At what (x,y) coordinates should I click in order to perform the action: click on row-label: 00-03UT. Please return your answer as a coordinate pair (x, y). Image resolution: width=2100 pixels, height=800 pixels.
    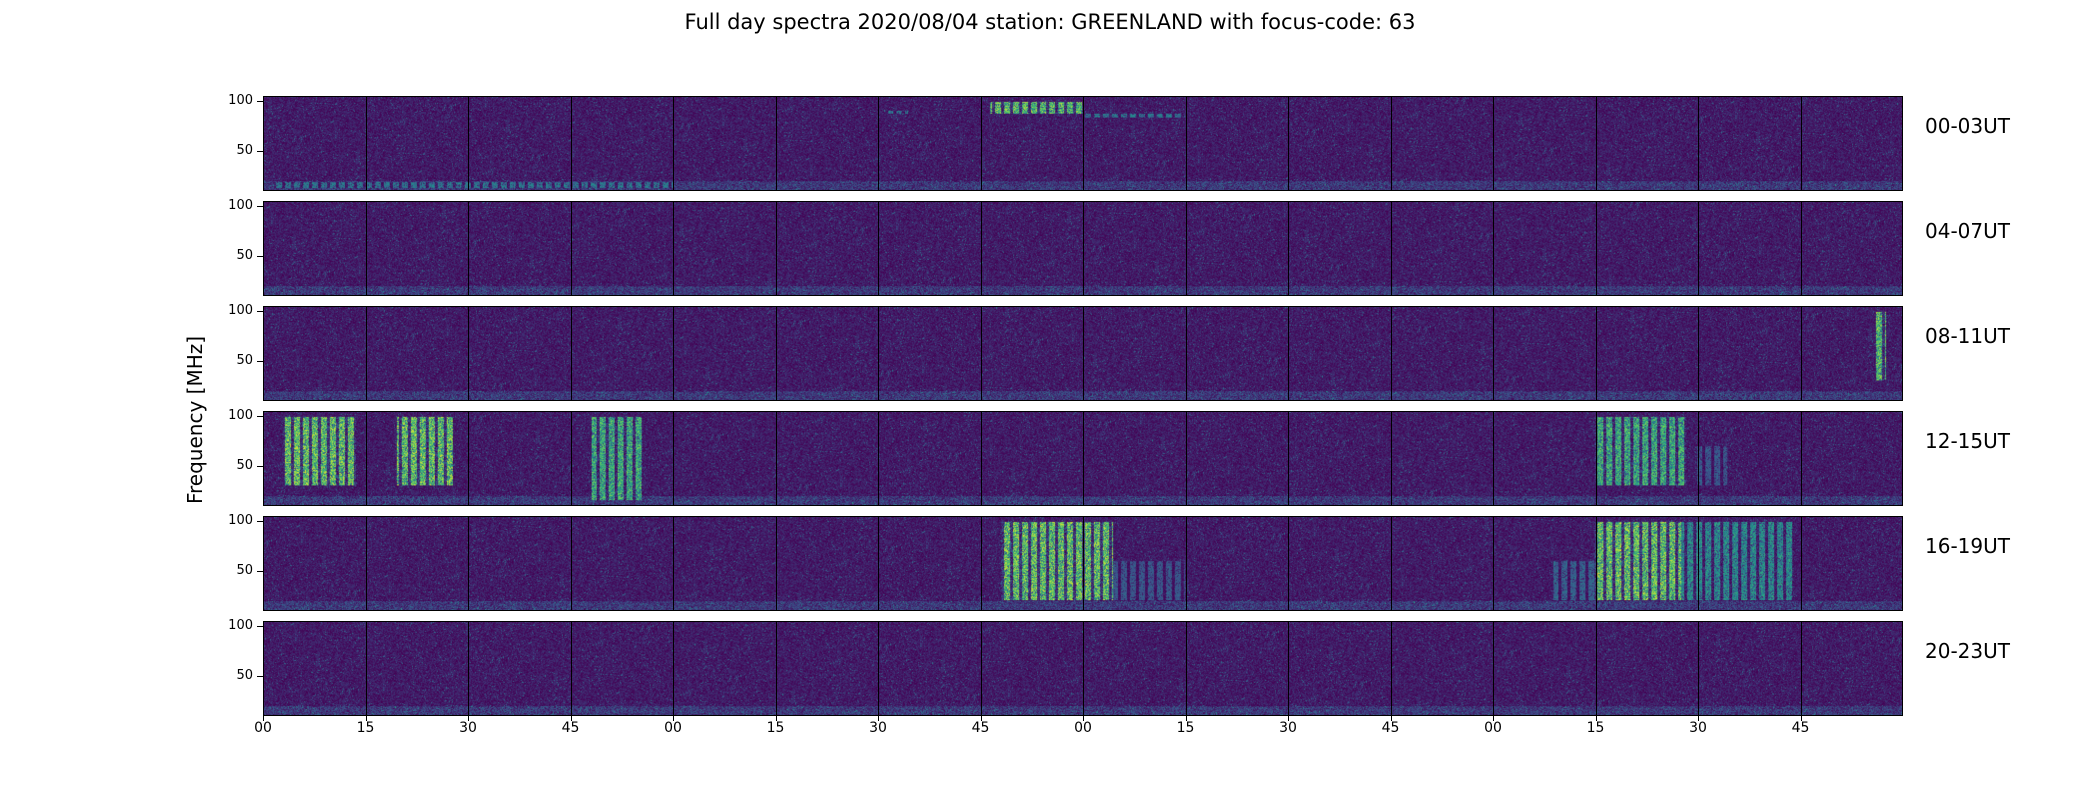
    Looking at the image, I should click on (1967, 126).